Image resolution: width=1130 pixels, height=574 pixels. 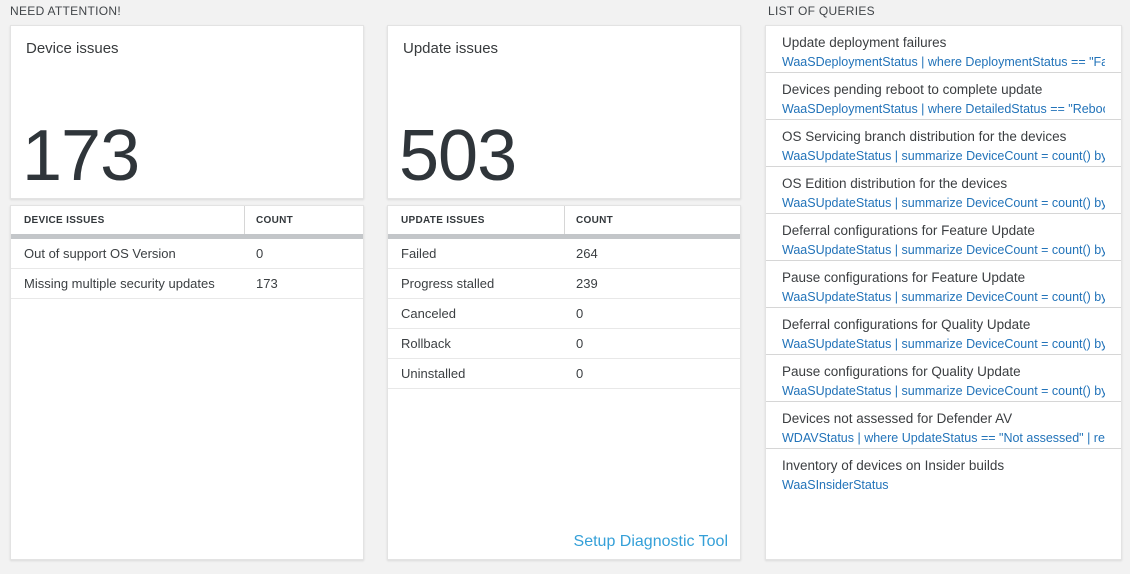 I want to click on query-title: Pause configurations for Quality Update, so click(x=901, y=371).